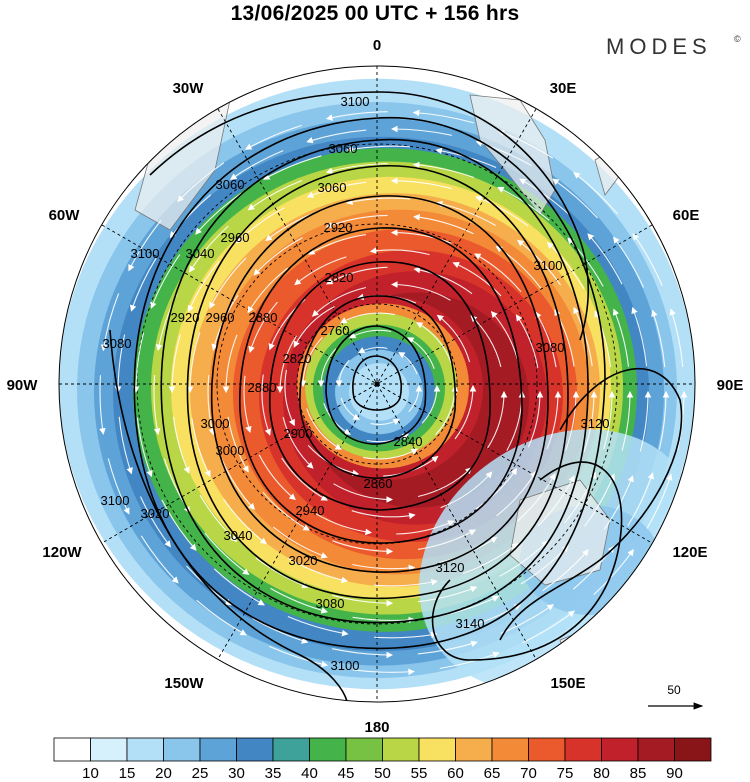 This screenshot has height=782, width=750. I want to click on contour-label-group: 3020, so click(155, 513).